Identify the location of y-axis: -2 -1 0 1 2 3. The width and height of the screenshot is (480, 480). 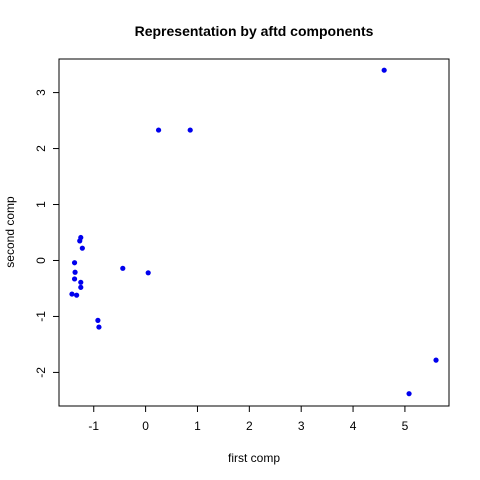
(47, 233).